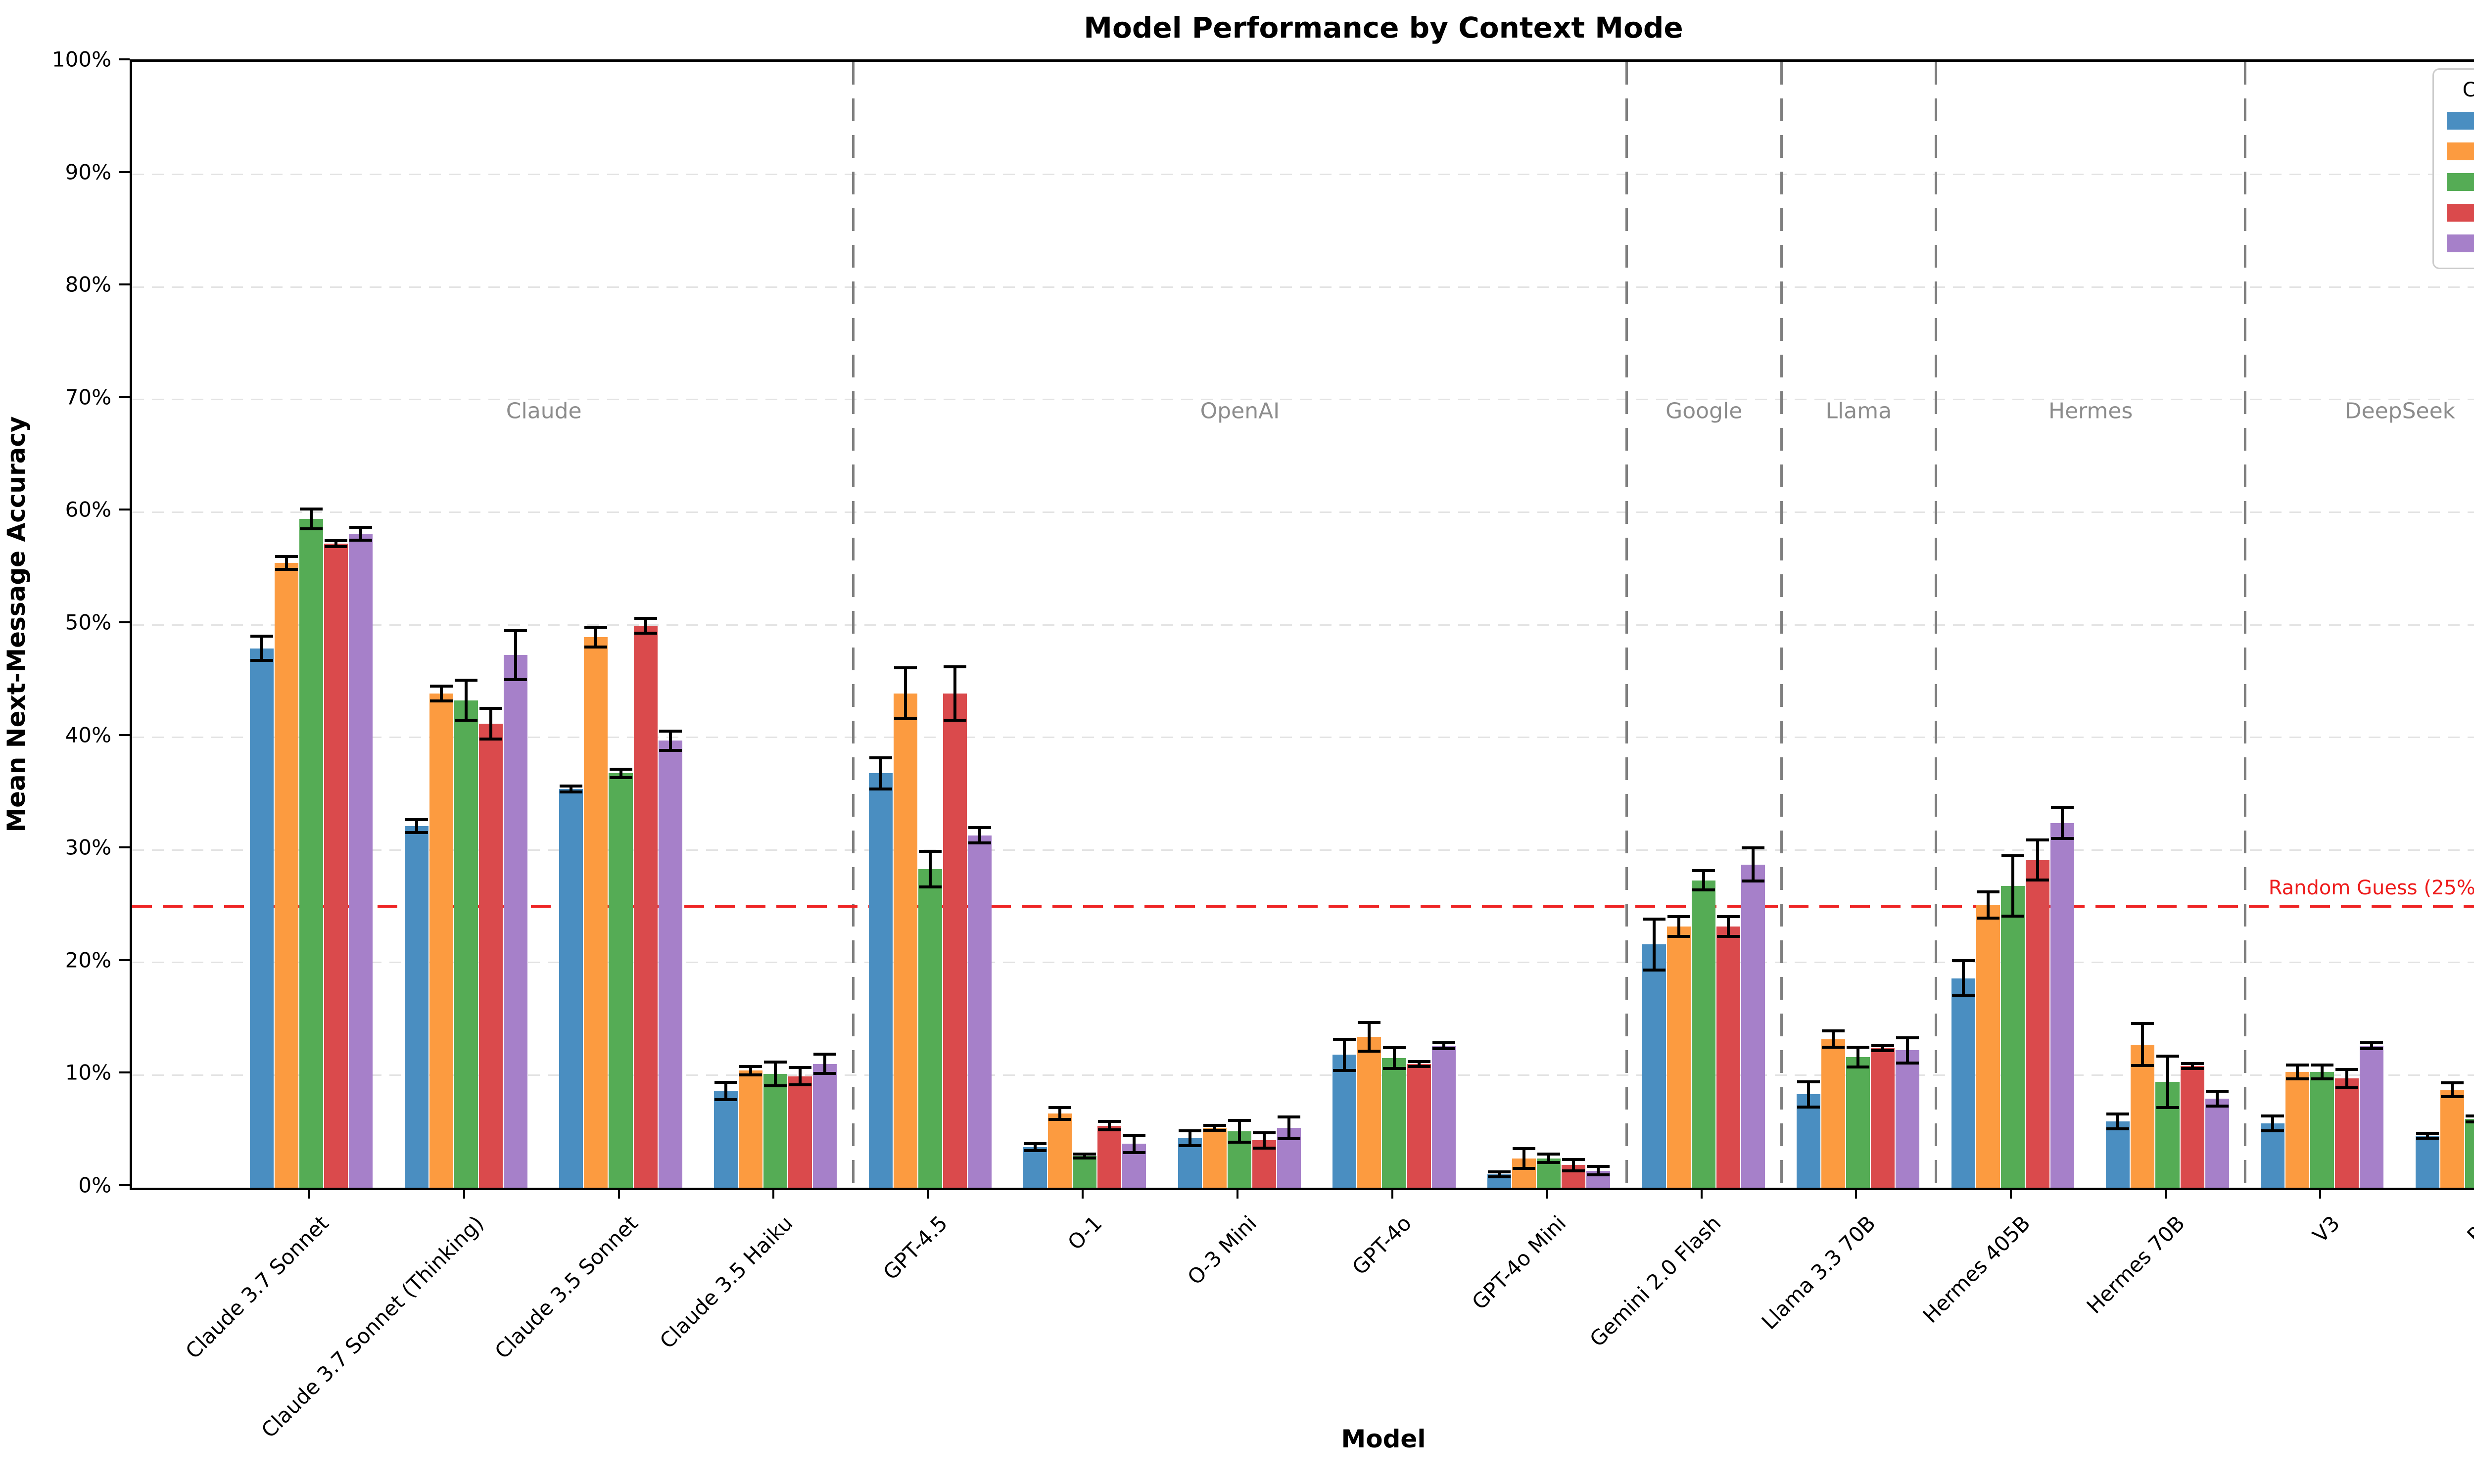 Image resolution: width=2474 pixels, height=1484 pixels. I want to click on bar-Llama 3.3 70B-50 Summary, so click(1858, 1122).